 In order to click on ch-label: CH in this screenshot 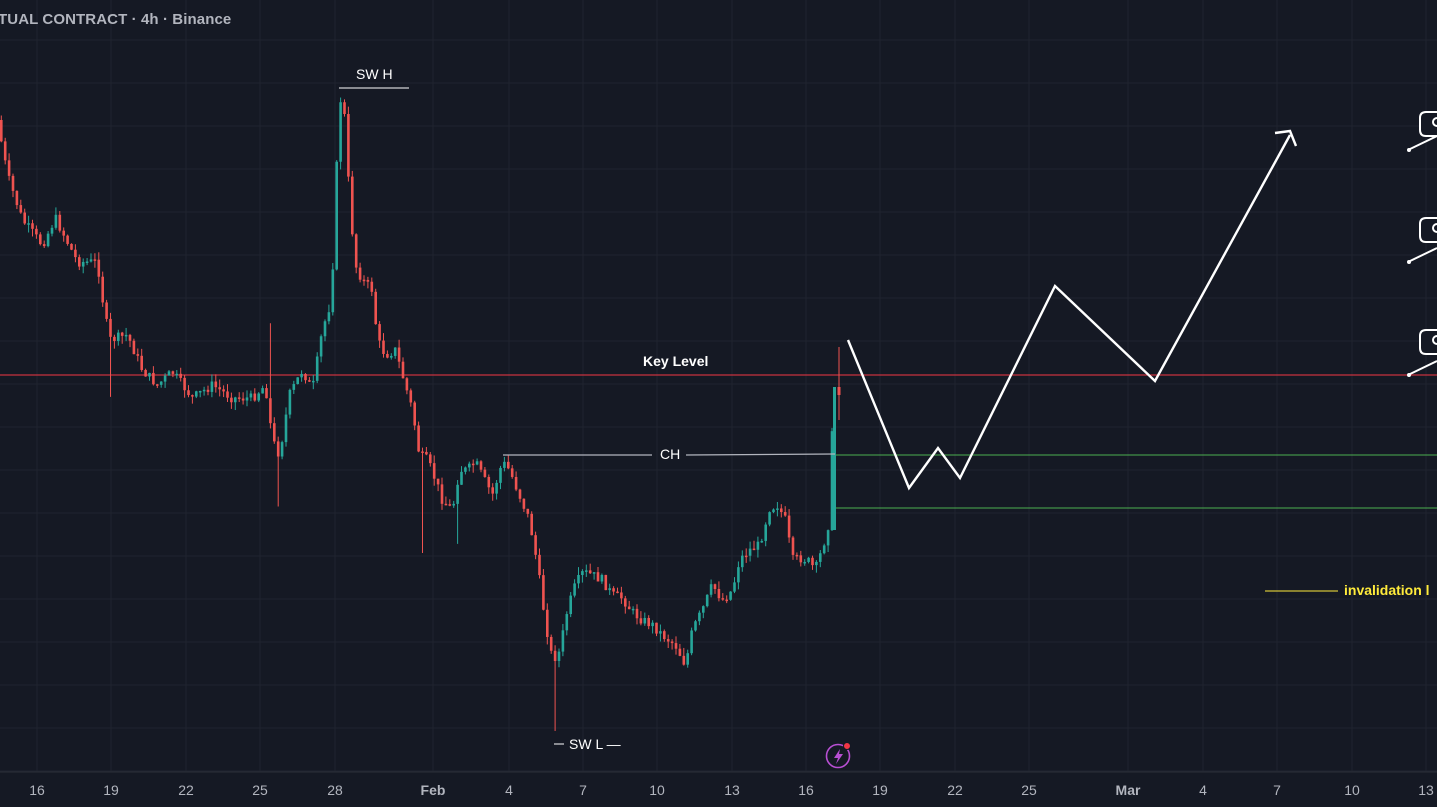, I will do `click(670, 454)`.